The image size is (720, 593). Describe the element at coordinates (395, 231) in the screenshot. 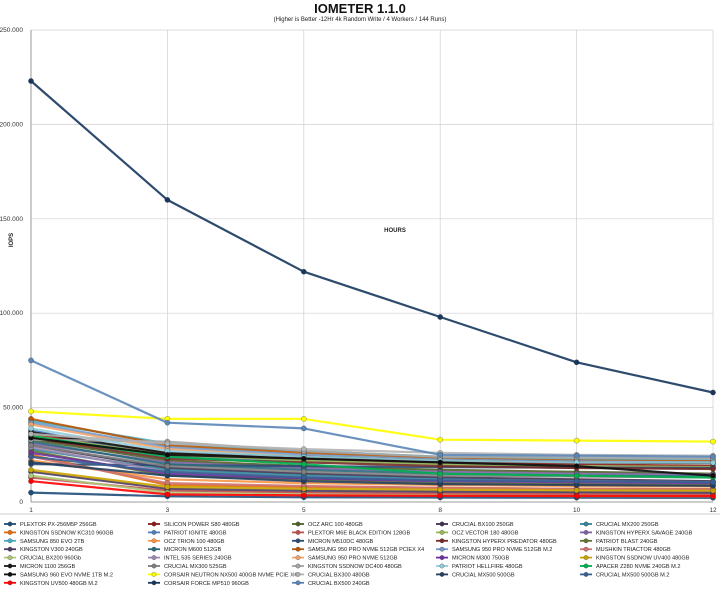

I see `x-axis-label: HOURS` at that location.